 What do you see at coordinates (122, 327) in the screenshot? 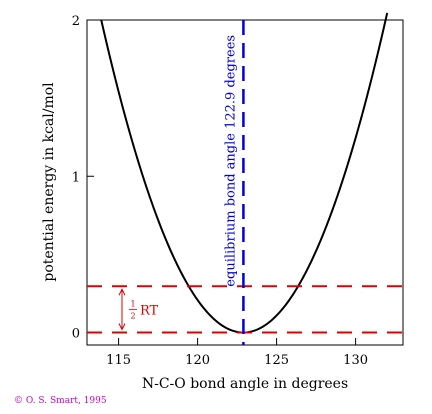
I see `rt-arrowhead-bottom` at bounding box center [122, 327].